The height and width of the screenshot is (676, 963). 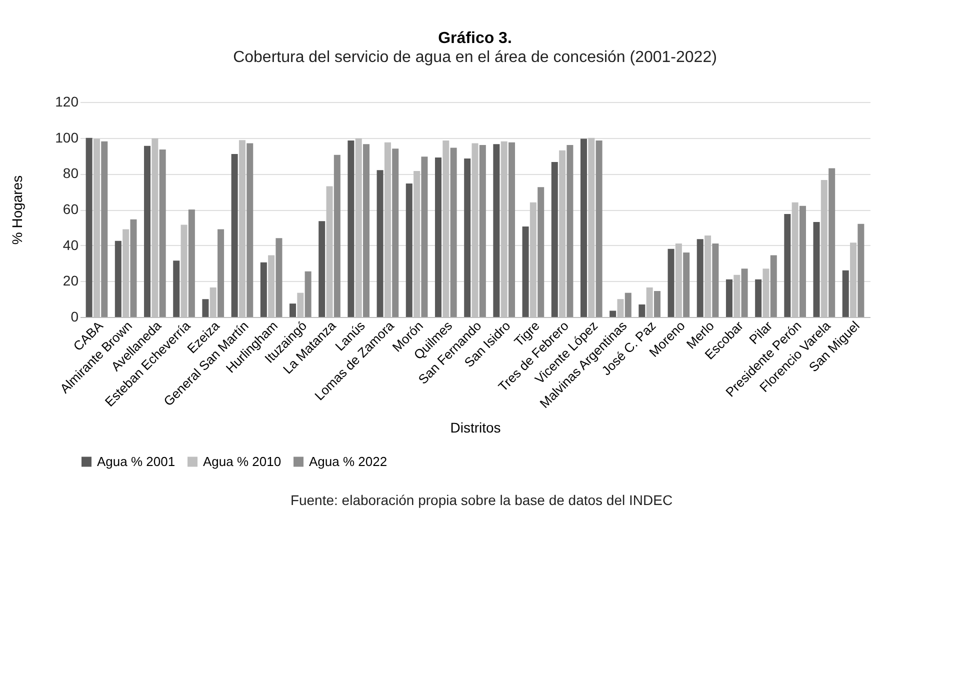 I want to click on y-tick-label: 40, so click(x=70, y=244).